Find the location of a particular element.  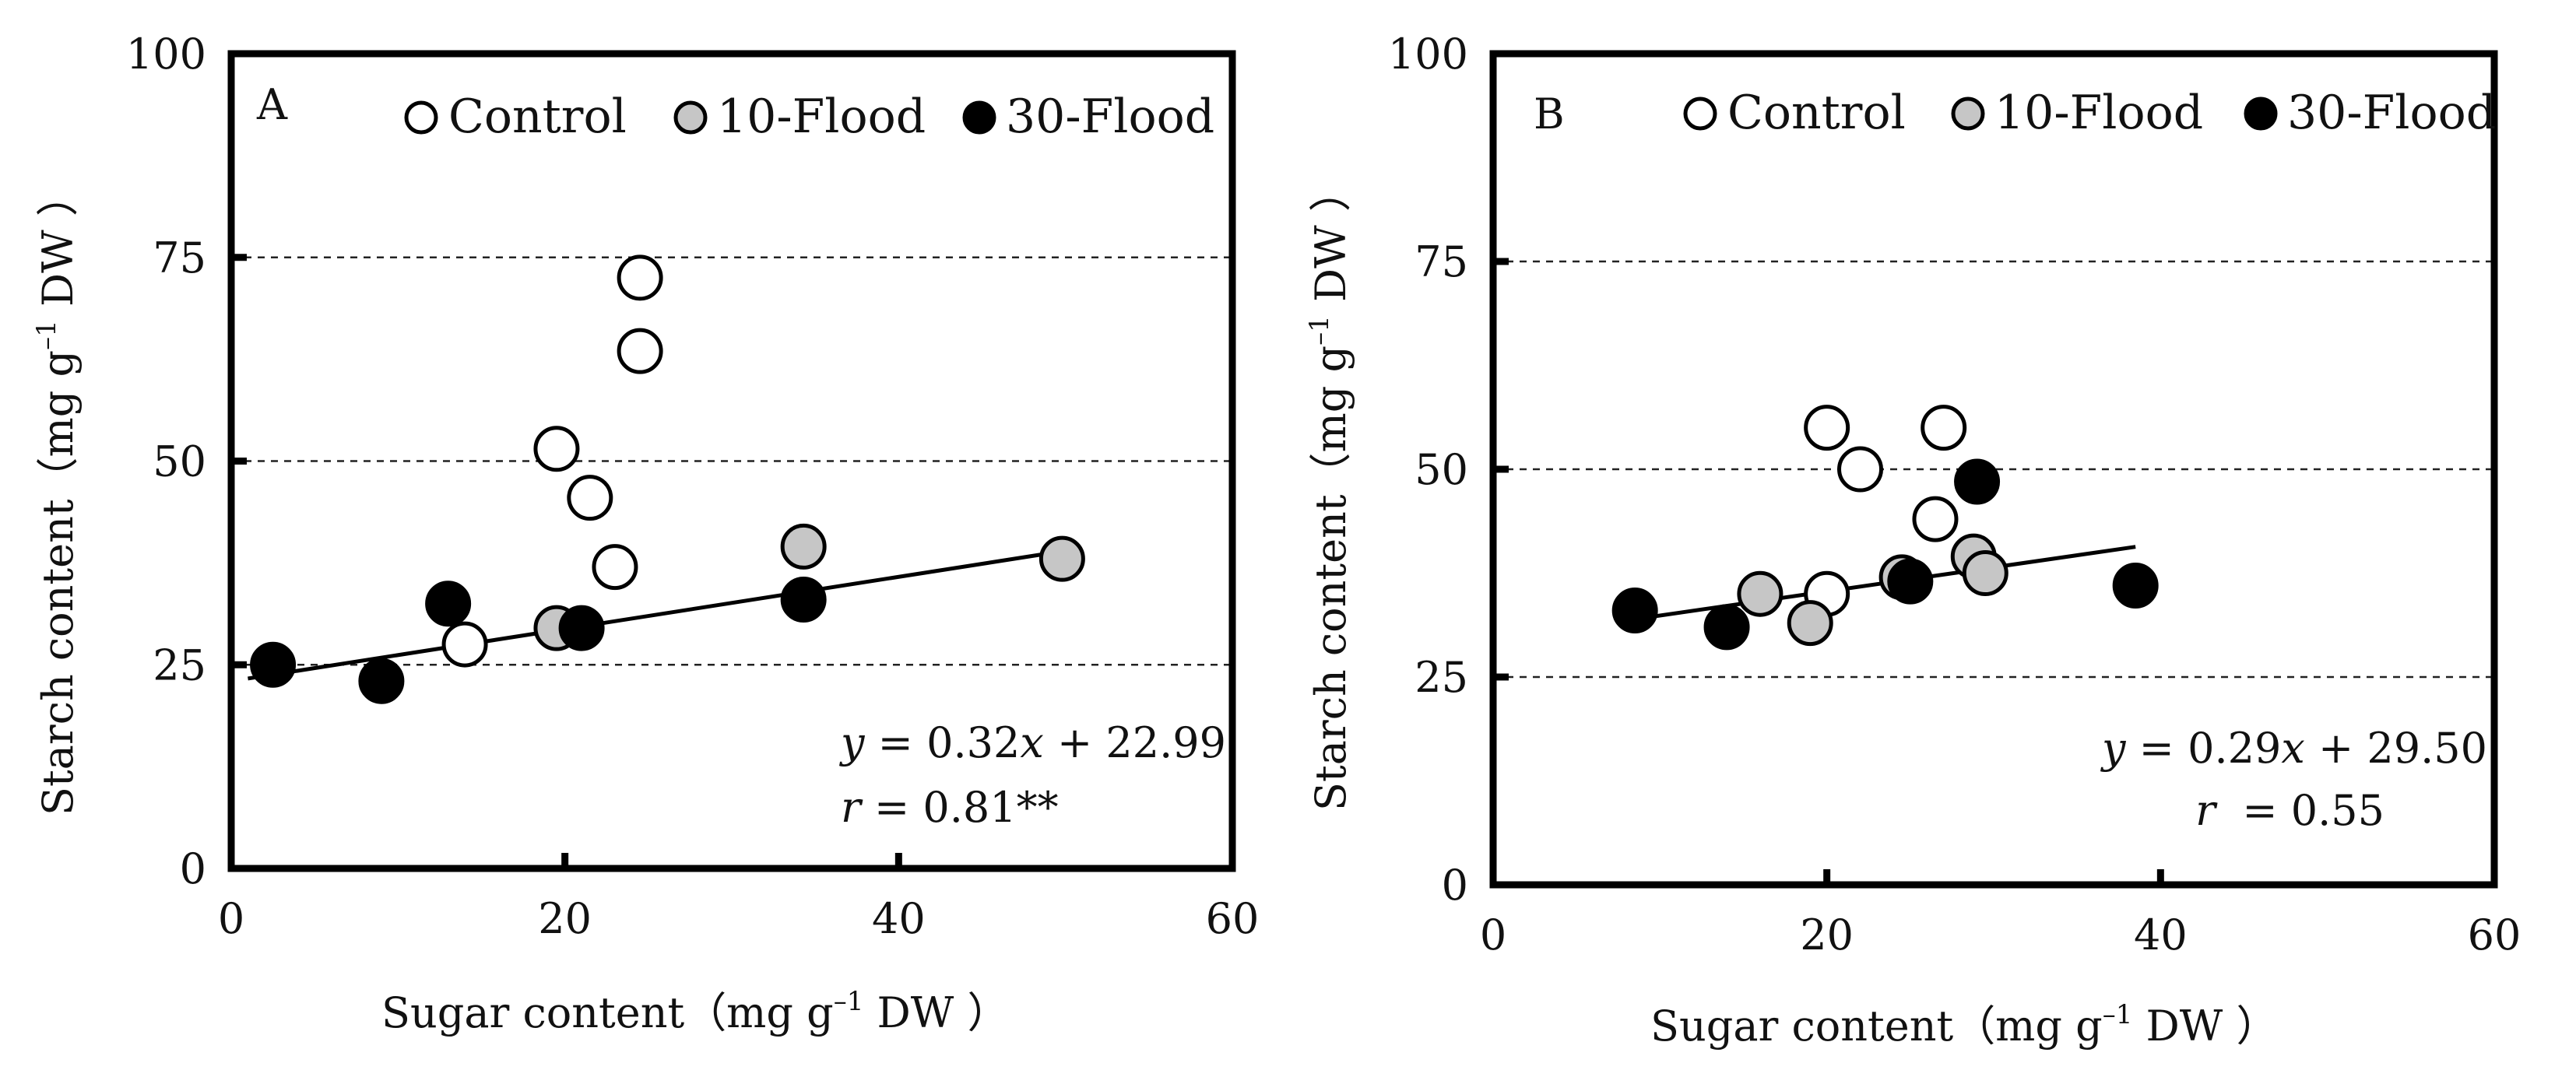

panel-b-ytick-label-25: 25 is located at coordinates (1441, 677).